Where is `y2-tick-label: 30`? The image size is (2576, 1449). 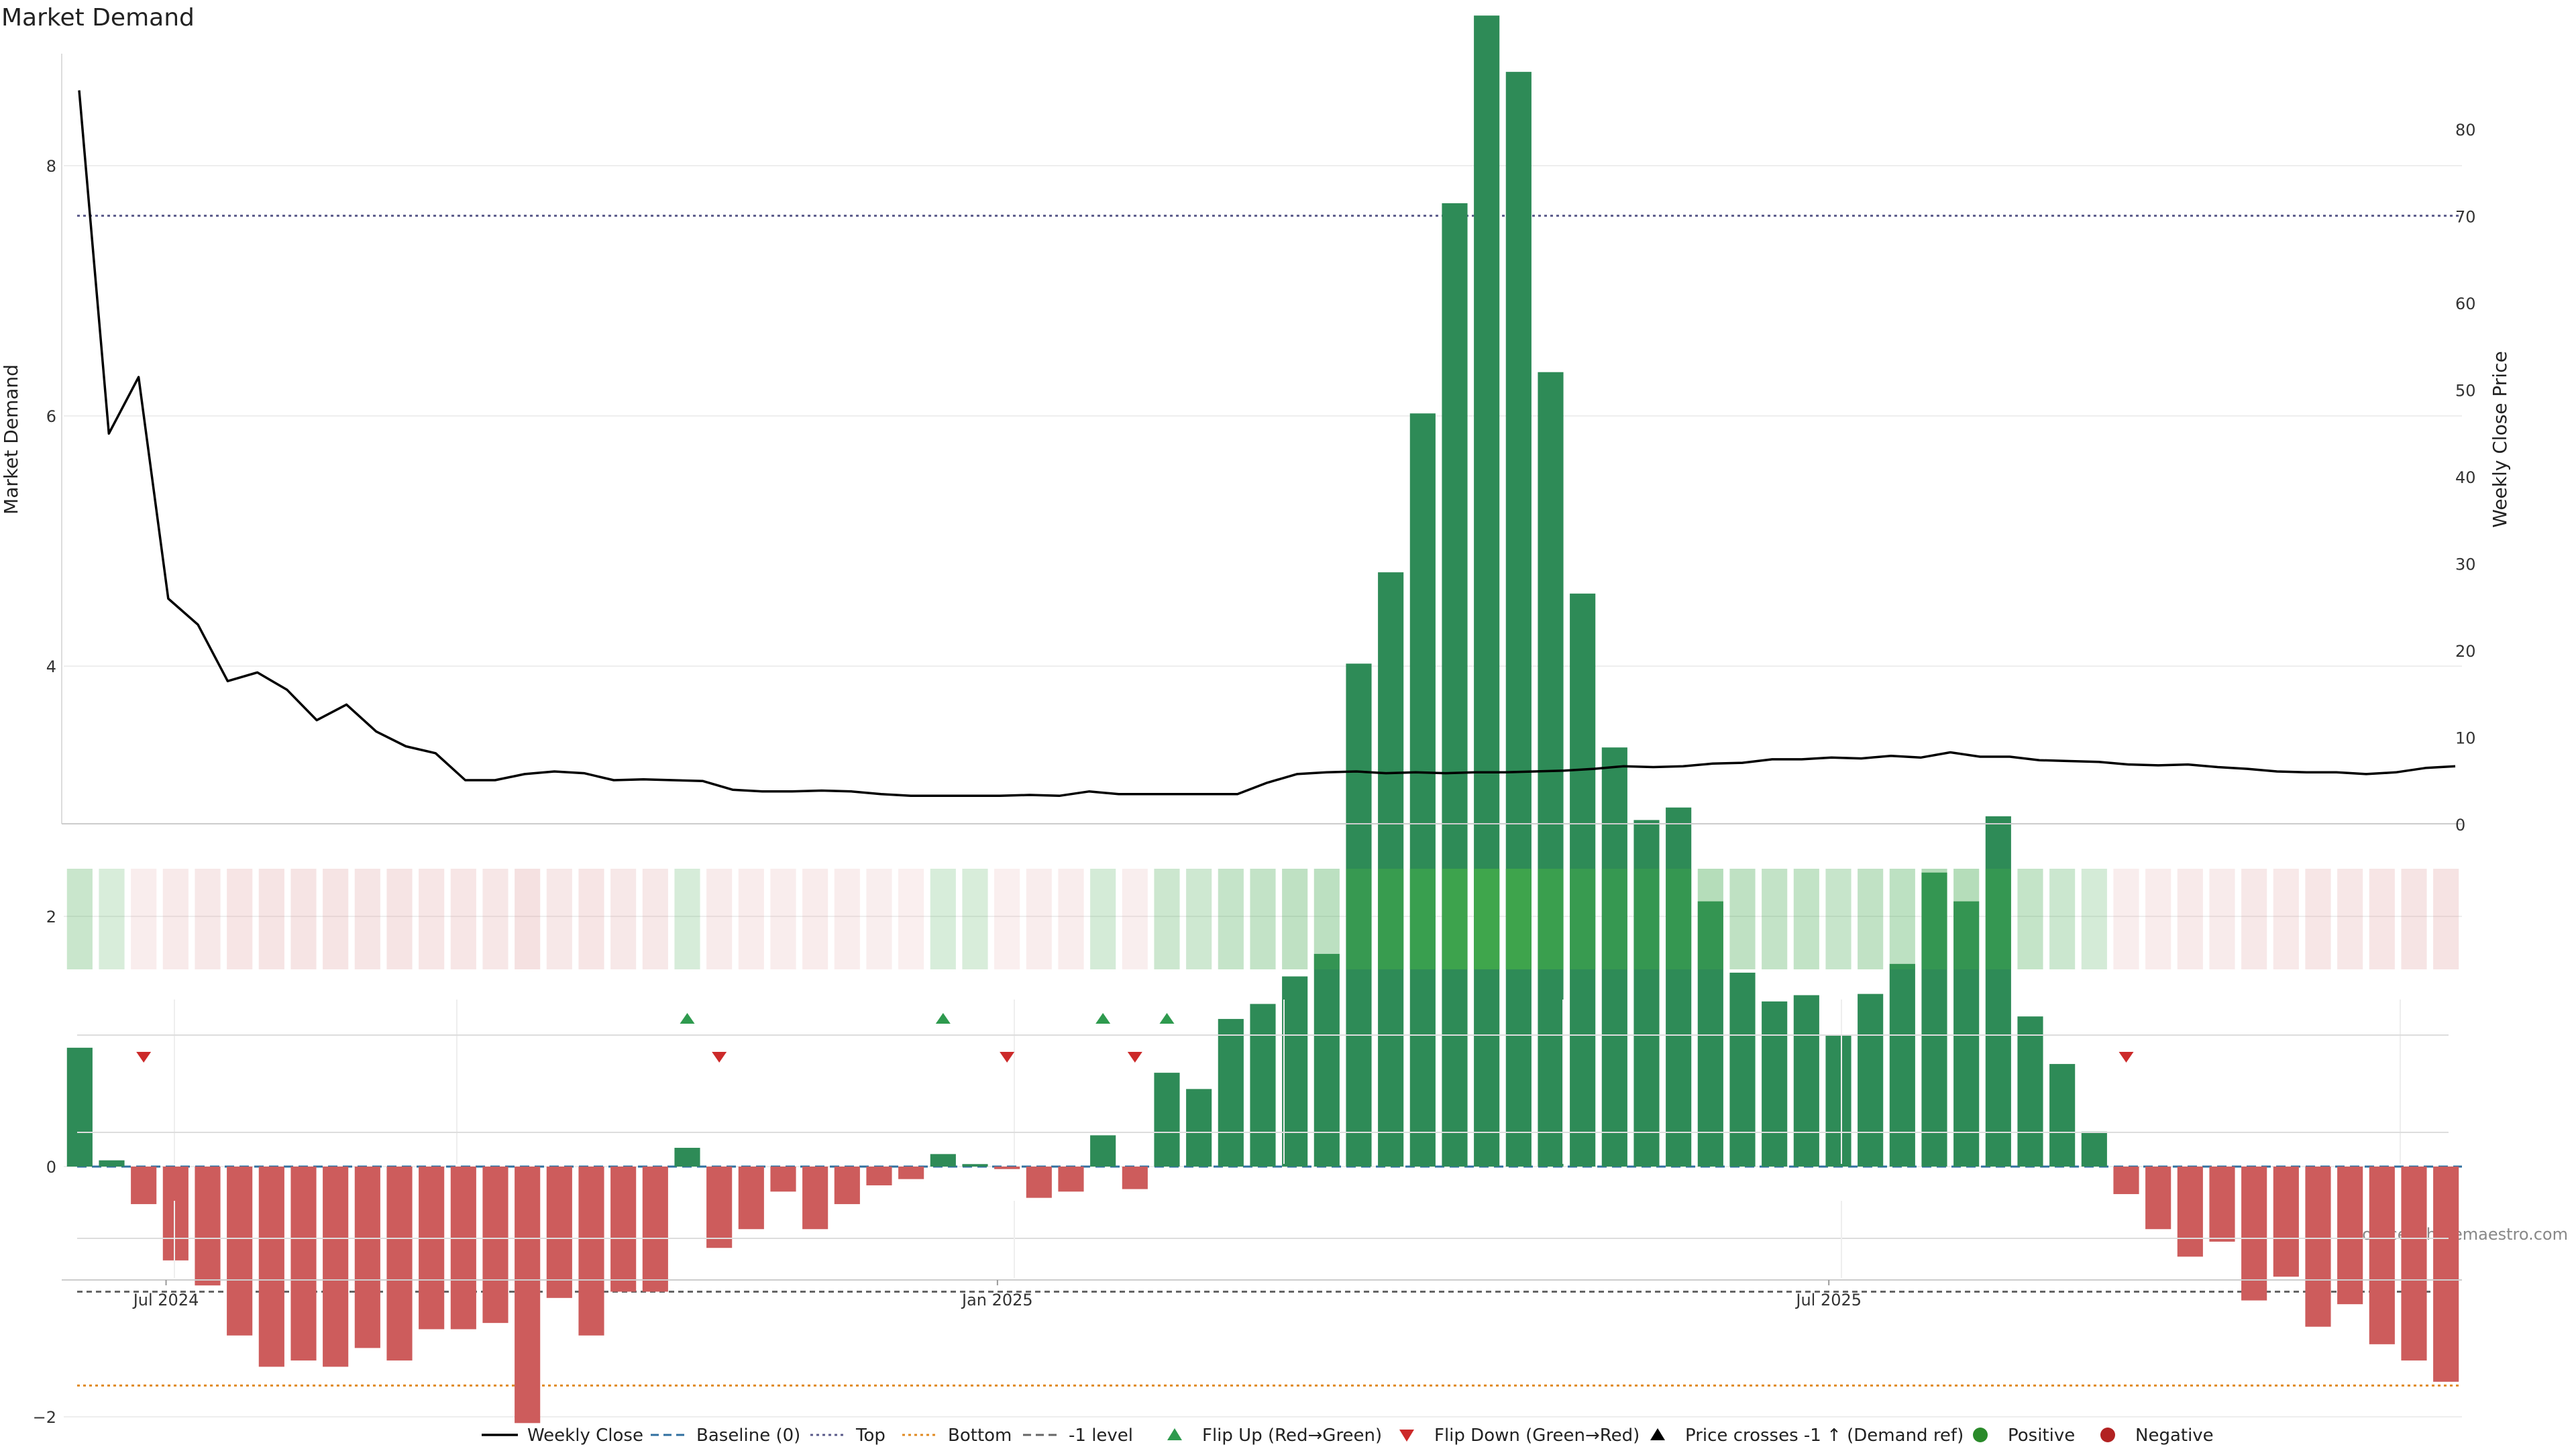
y2-tick-label: 30 is located at coordinates (2465, 564).